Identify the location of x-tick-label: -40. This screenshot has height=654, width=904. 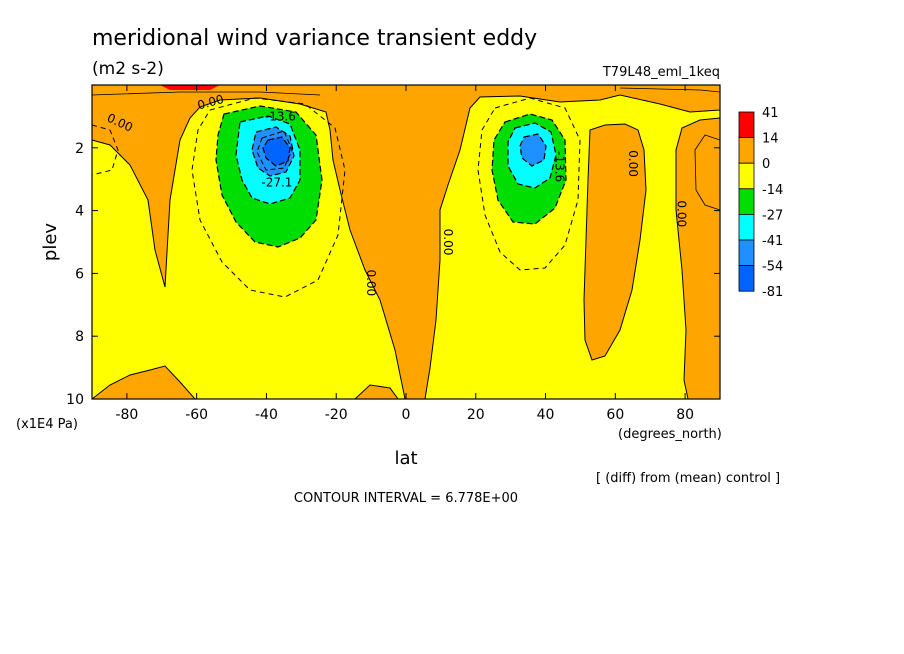
(266, 415).